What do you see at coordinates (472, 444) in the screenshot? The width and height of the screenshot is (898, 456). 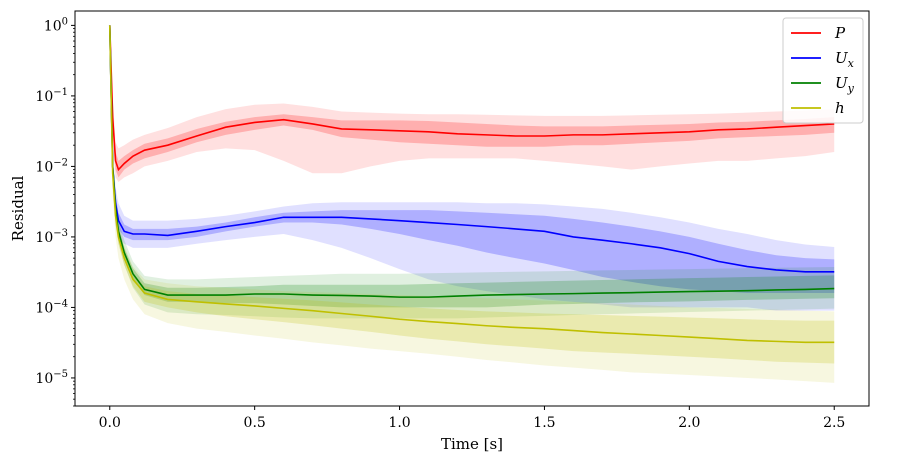 I see `x-axis-title: Time [s]` at bounding box center [472, 444].